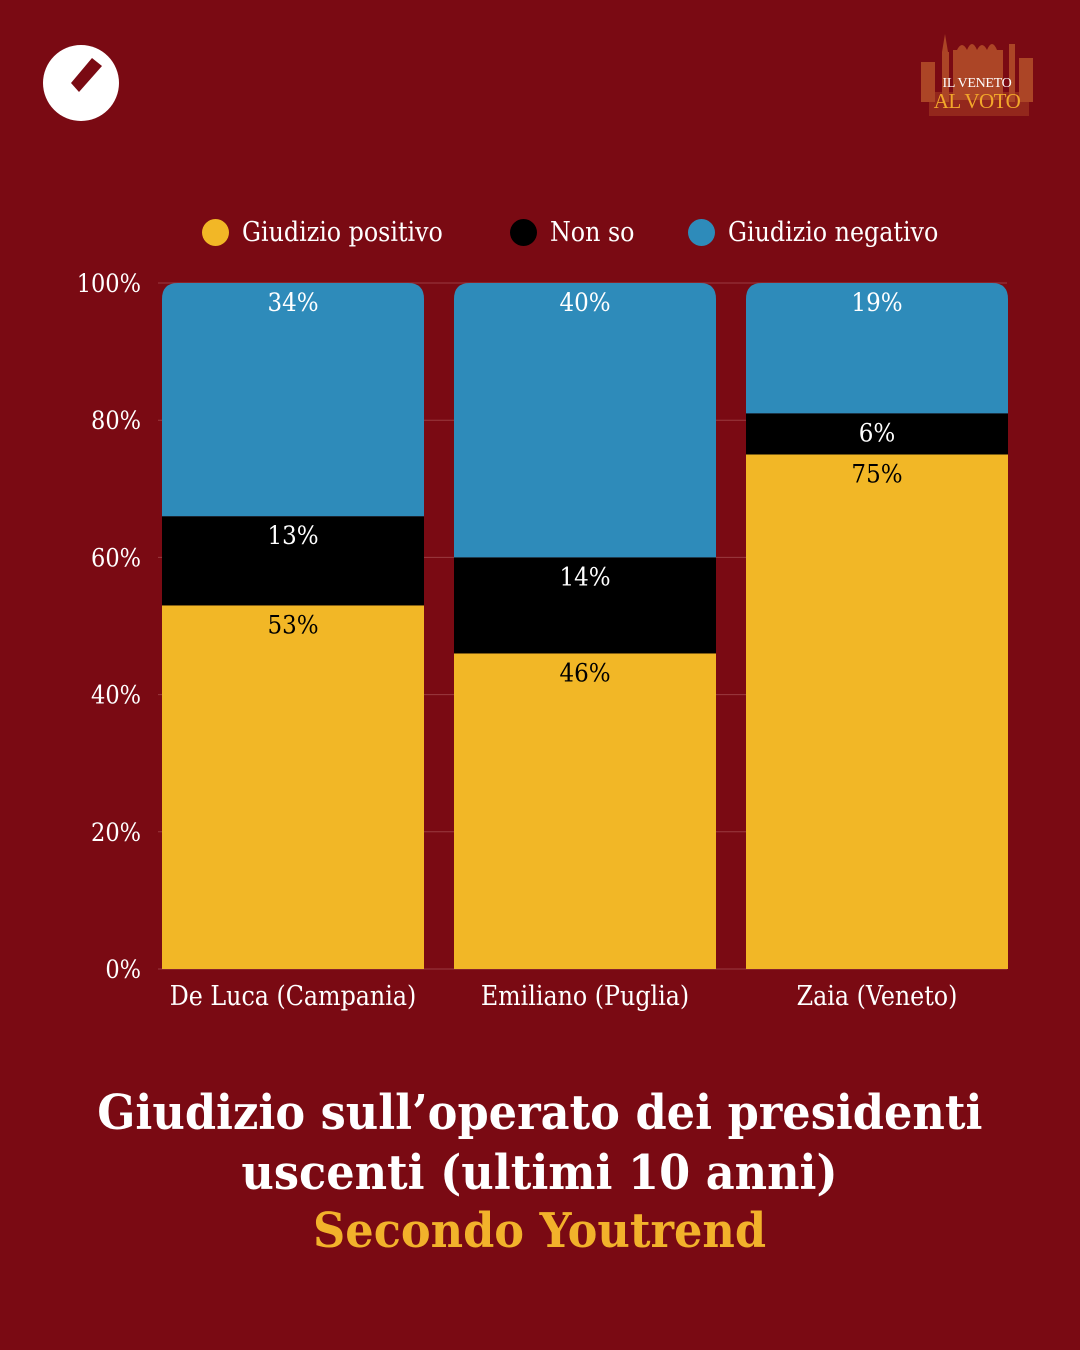  I want to click on legend-label: Non so, so click(592, 232).